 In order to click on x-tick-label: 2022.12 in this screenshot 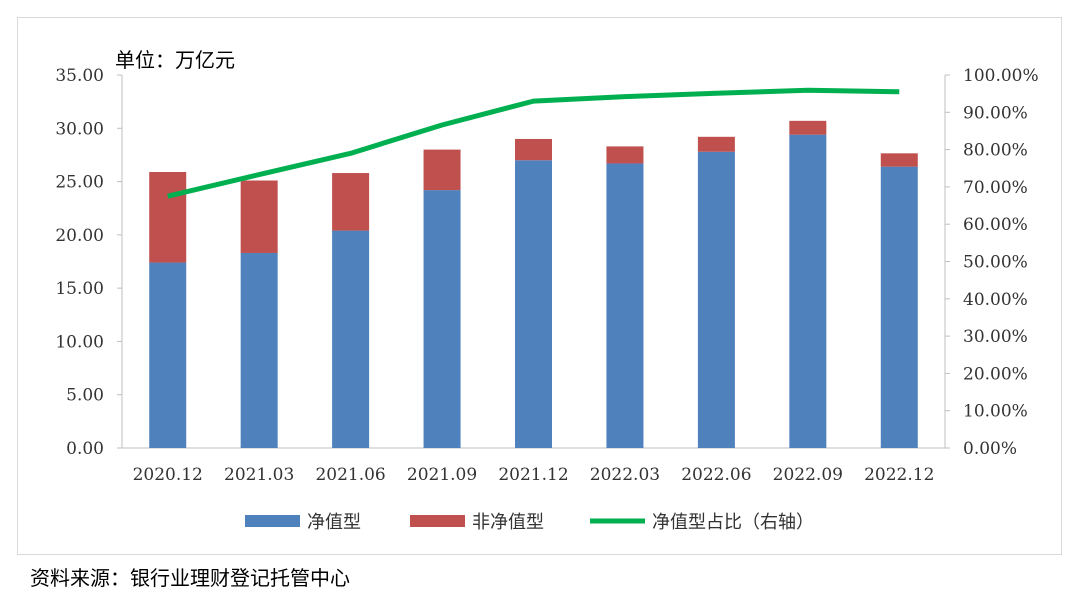, I will do `click(899, 475)`.